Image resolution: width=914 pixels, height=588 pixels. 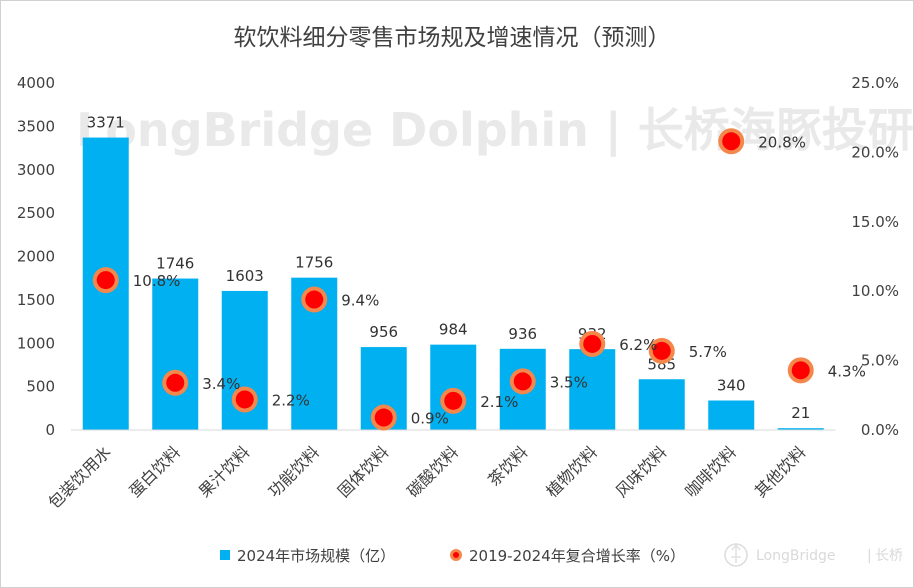 What do you see at coordinates (522, 334) in the screenshot?
I see `bar-value-label: 936` at bounding box center [522, 334].